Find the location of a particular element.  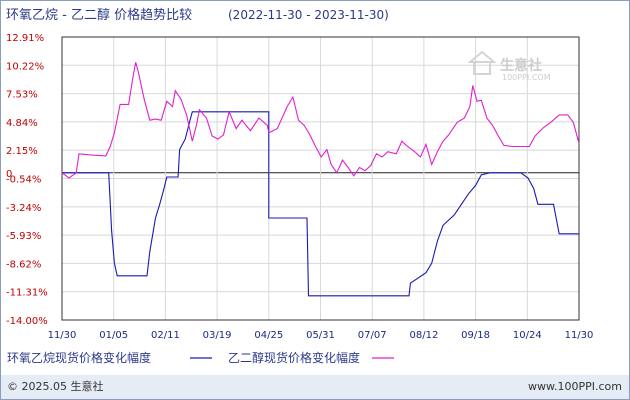

x-tick-label: 09/18 is located at coordinates (475, 335).